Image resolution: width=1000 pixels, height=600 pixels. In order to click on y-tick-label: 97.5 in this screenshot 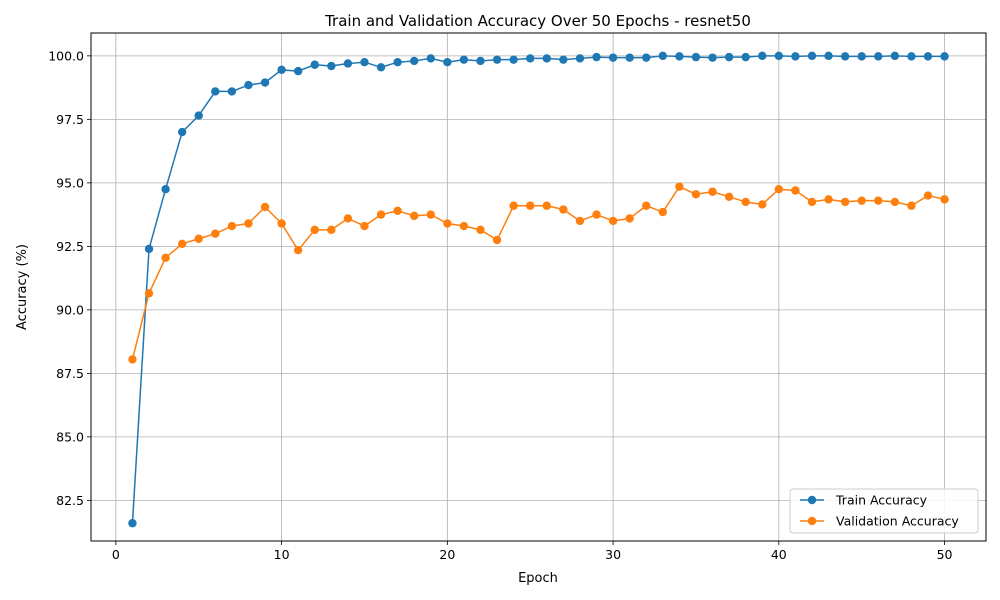, I will do `click(70, 119)`.